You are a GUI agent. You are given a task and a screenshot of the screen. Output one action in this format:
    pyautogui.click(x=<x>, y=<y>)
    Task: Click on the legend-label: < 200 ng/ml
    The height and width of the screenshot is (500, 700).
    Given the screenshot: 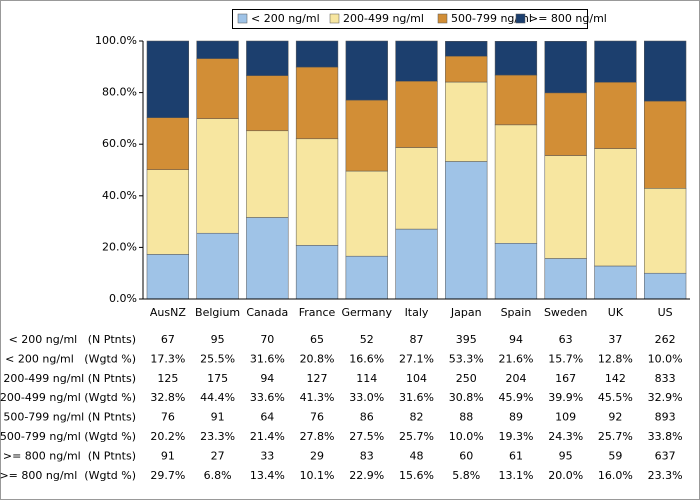 What is the action you would take?
    pyautogui.click(x=285, y=18)
    